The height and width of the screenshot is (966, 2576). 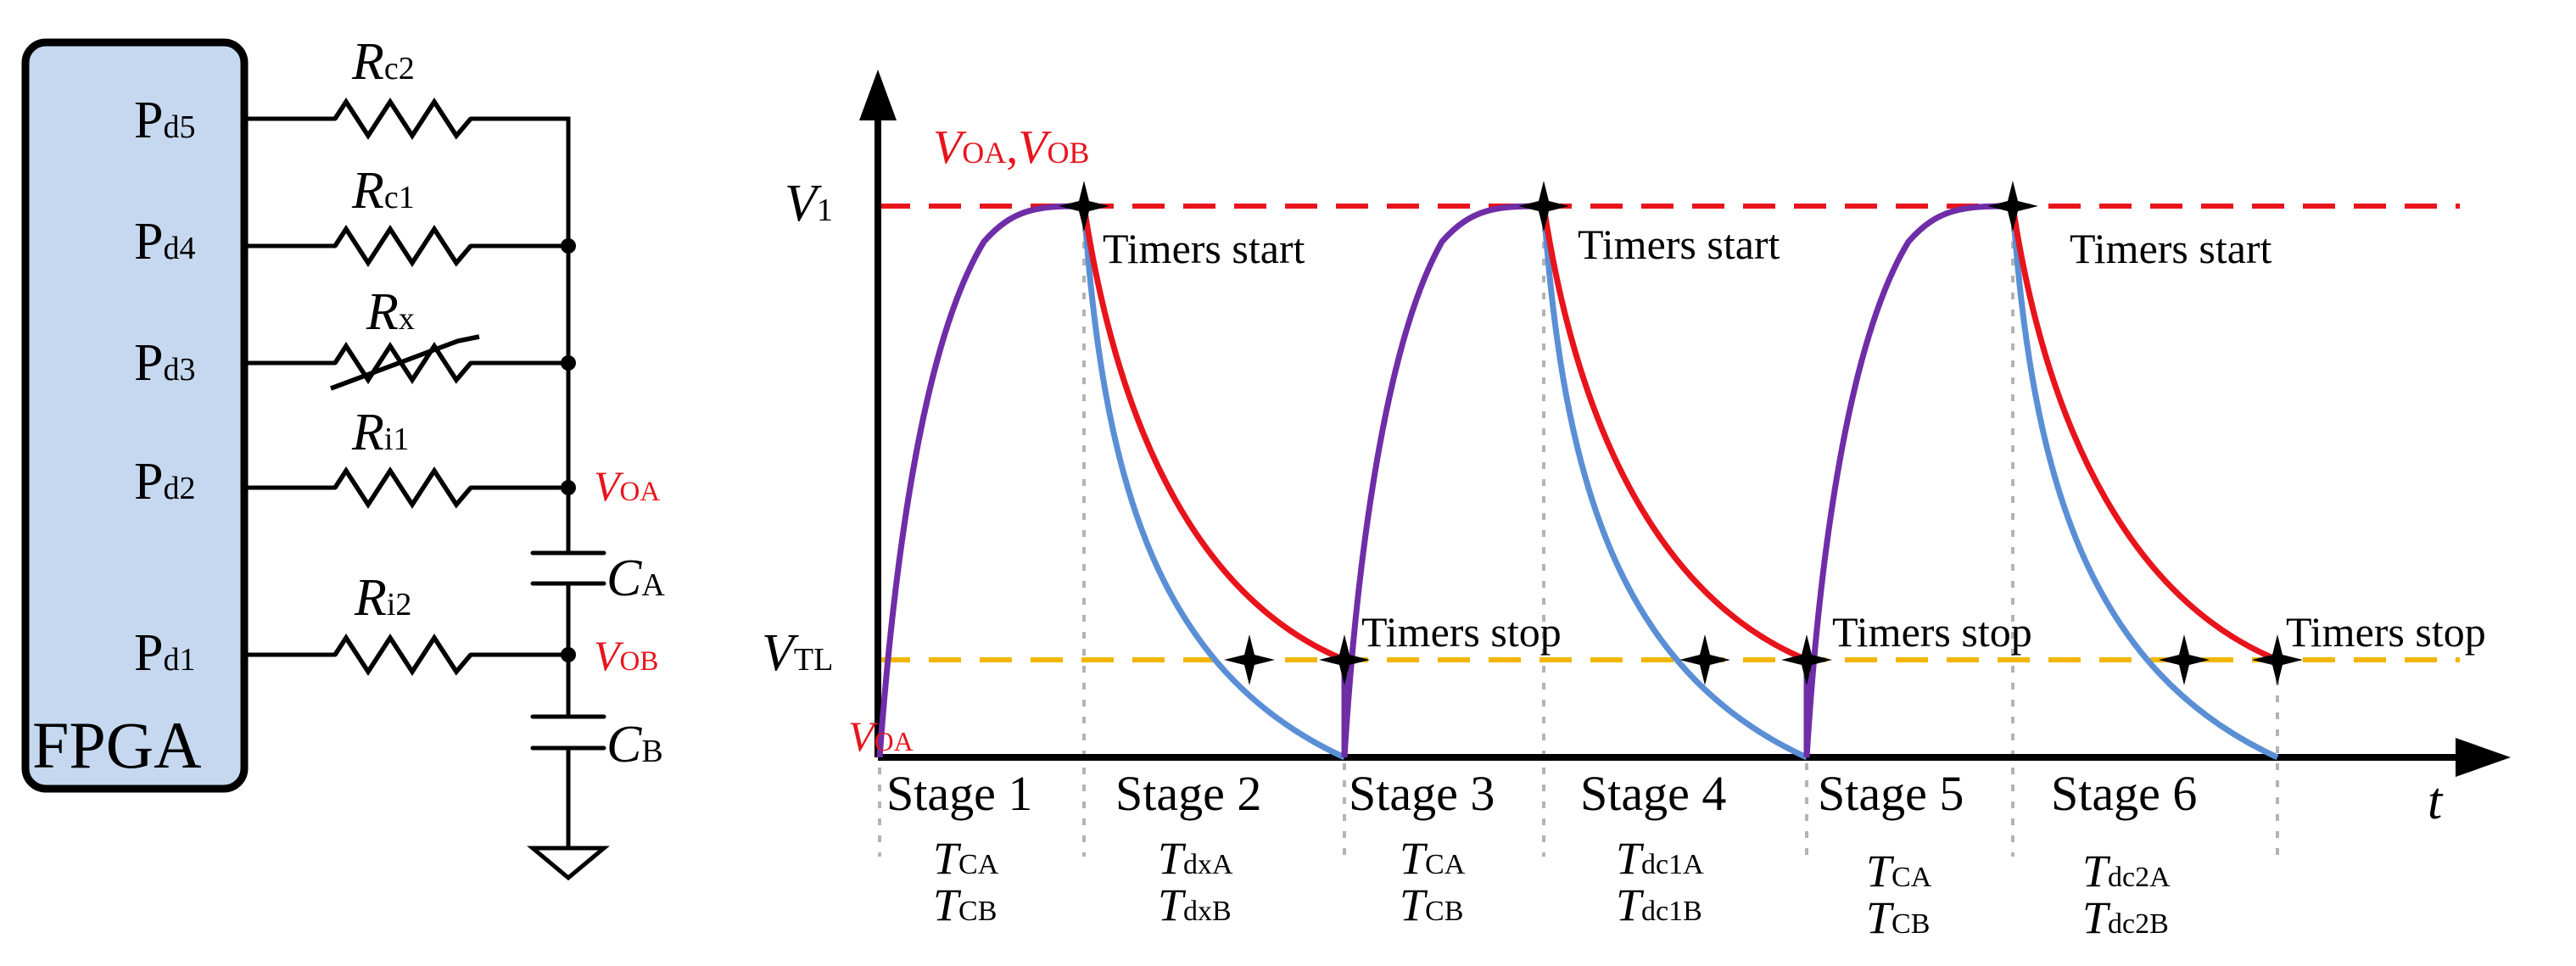 What do you see at coordinates (966, 858) in the screenshot?
I see `timer-label-s1-a: TCA` at bounding box center [966, 858].